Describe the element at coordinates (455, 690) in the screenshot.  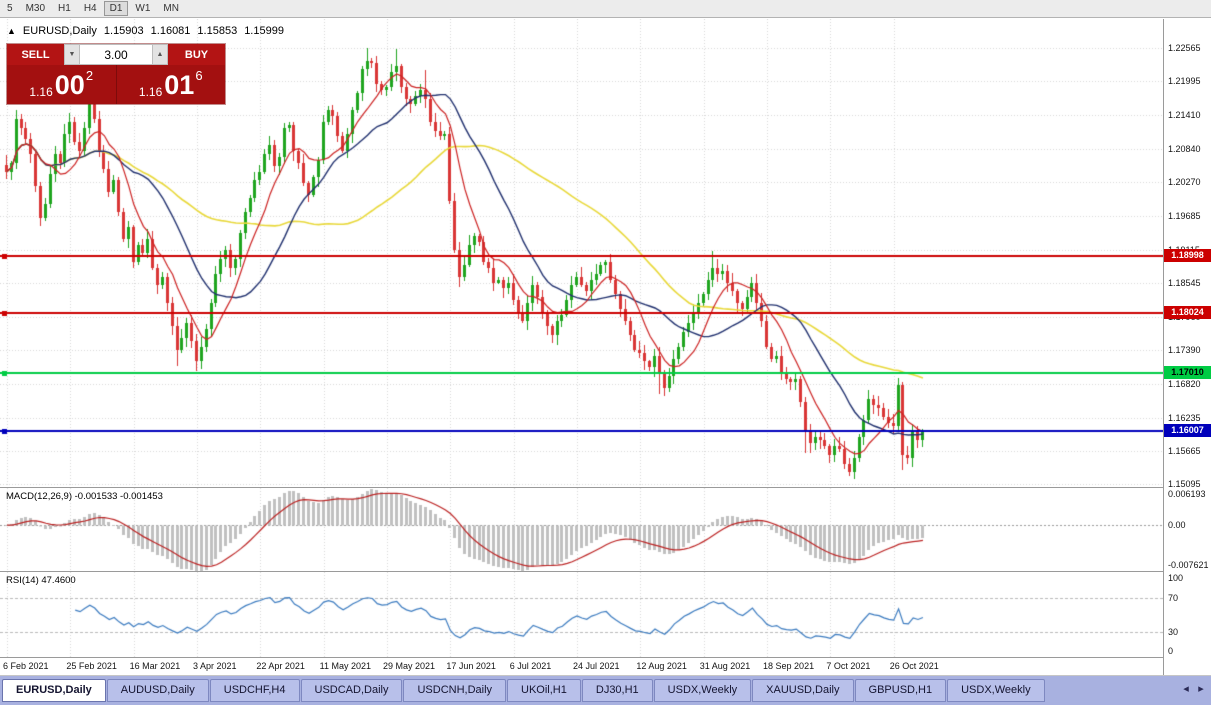
I see `tab-usdcnh-daily: USDCNH,Daily` at that location.